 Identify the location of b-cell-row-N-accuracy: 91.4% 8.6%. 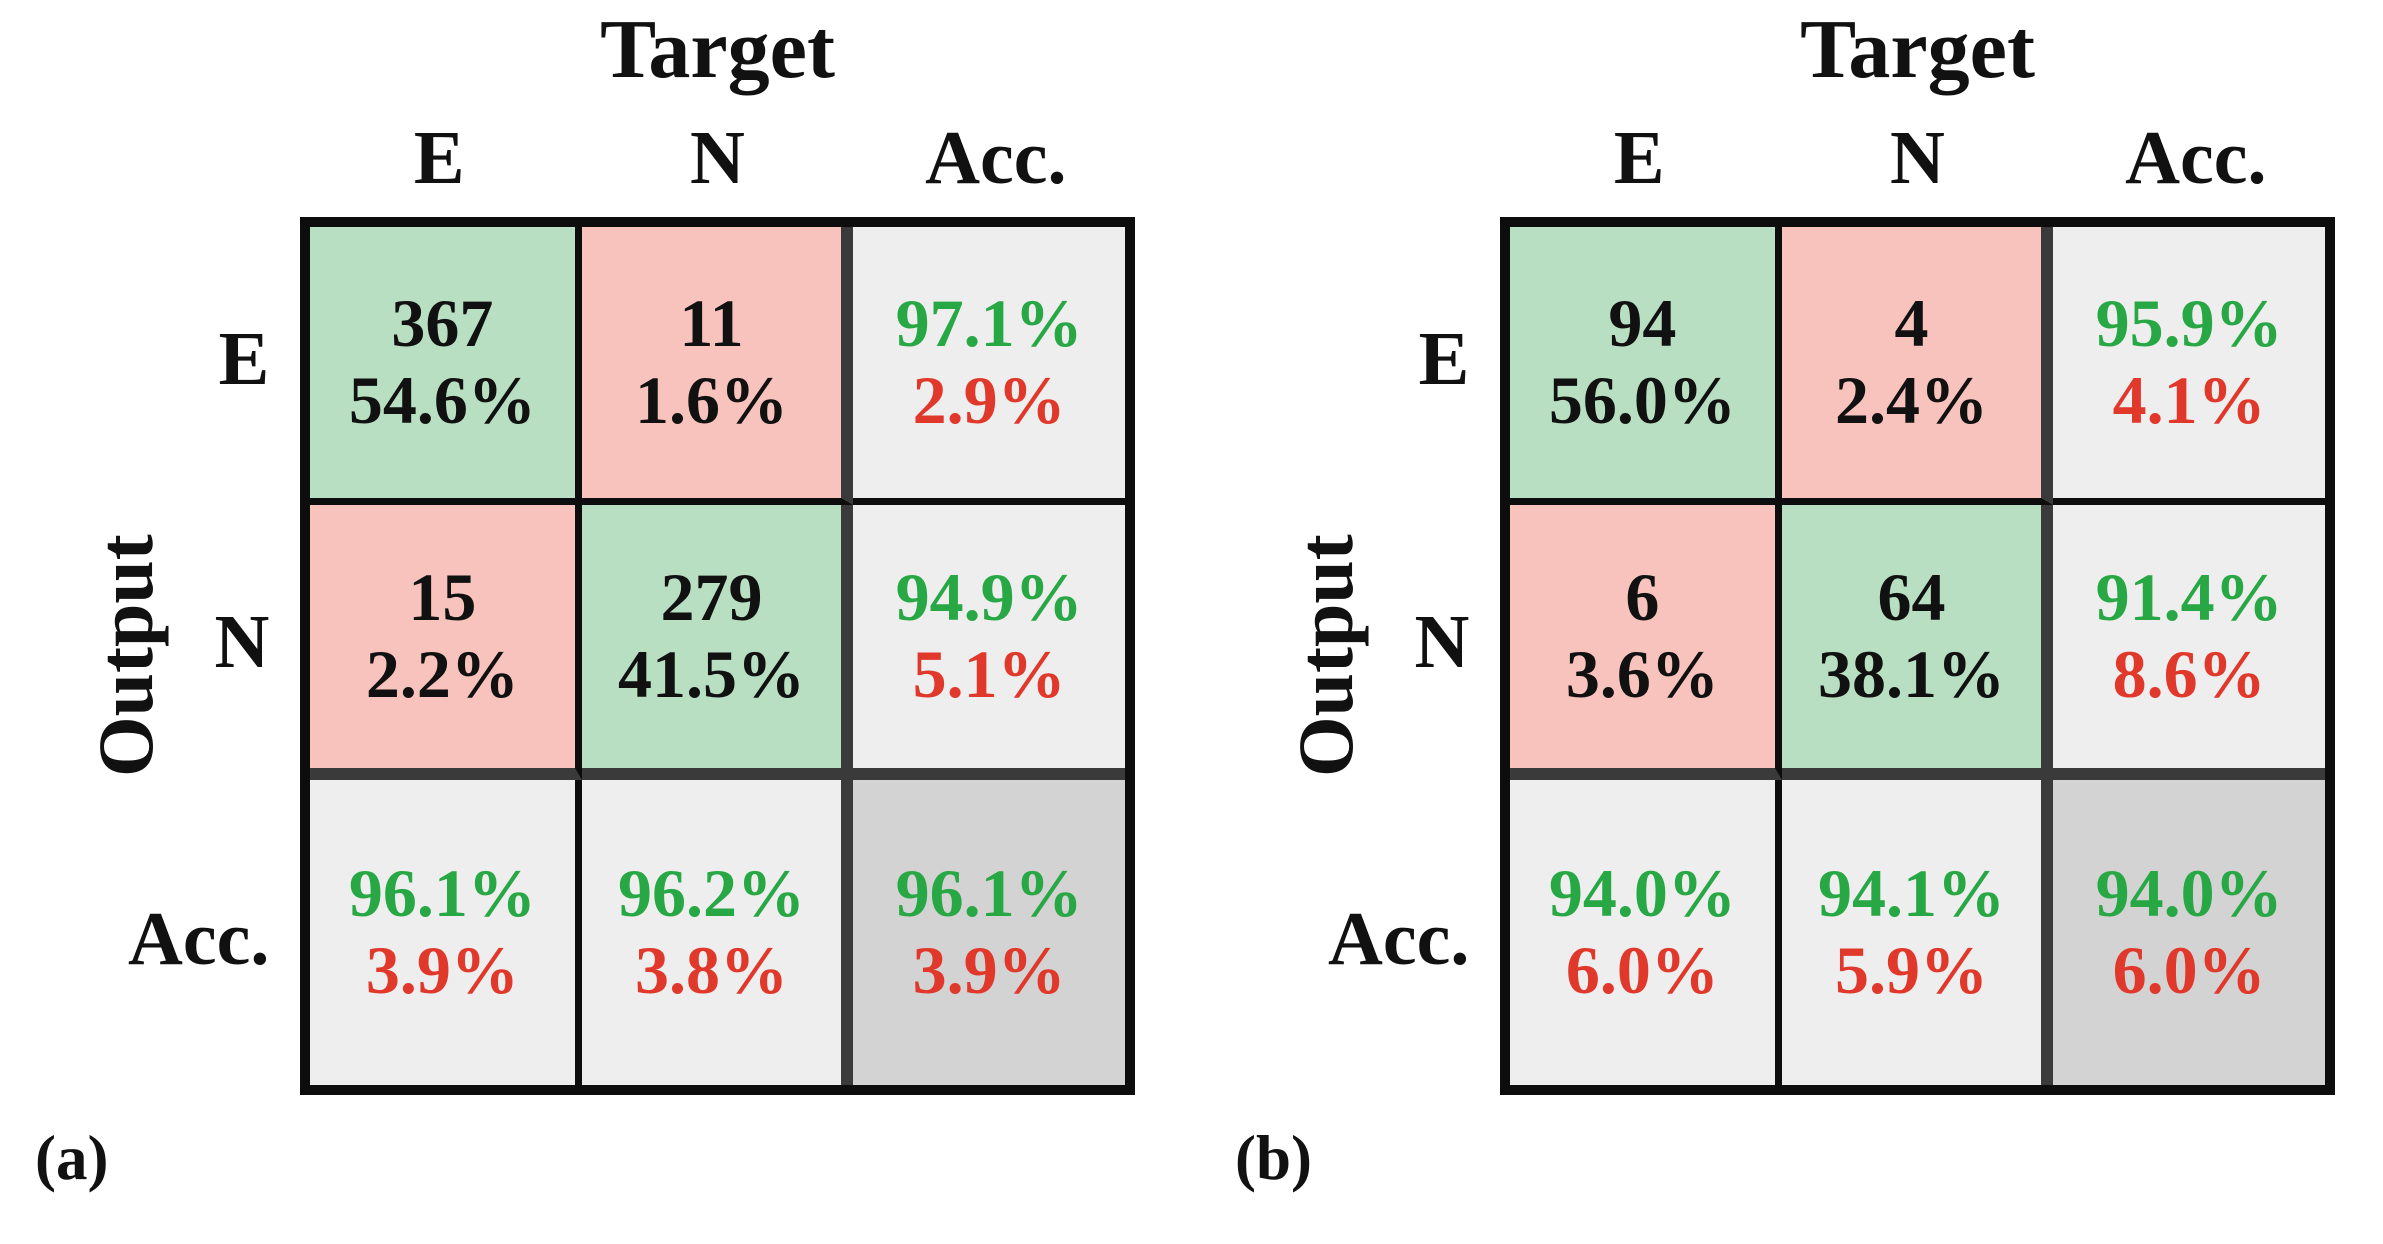
(2189, 642).